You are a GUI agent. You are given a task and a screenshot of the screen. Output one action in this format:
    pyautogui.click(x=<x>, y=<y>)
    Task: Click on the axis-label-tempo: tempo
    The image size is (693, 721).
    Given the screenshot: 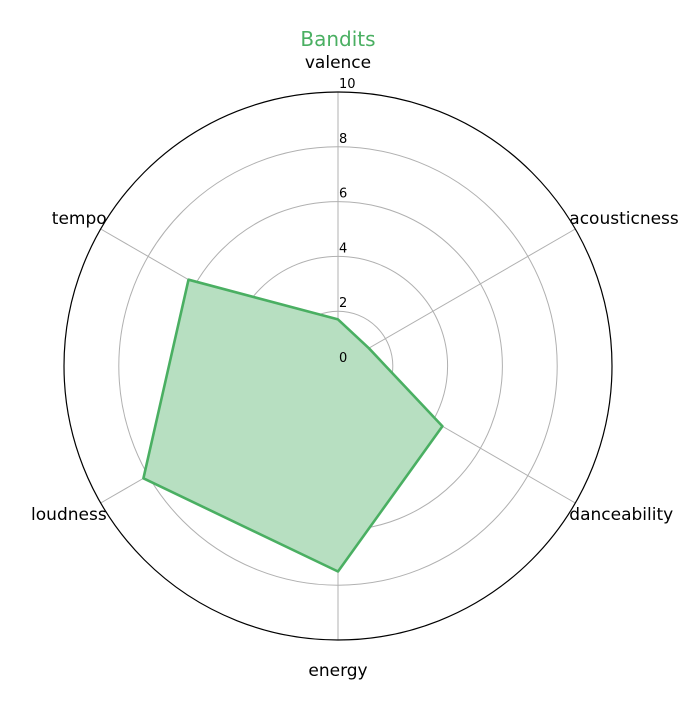 What is the action you would take?
    pyautogui.click(x=79, y=219)
    